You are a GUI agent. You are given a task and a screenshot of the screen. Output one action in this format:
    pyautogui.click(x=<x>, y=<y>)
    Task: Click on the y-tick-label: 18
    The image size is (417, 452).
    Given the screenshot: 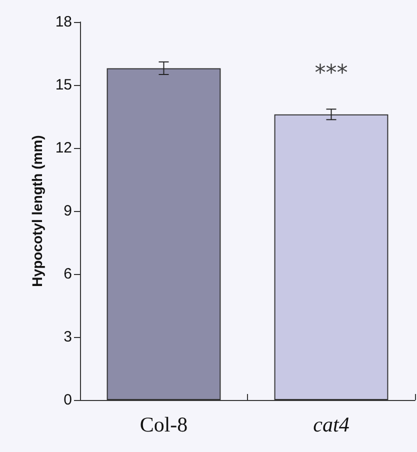 What is the action you would take?
    pyautogui.click(x=63, y=22)
    